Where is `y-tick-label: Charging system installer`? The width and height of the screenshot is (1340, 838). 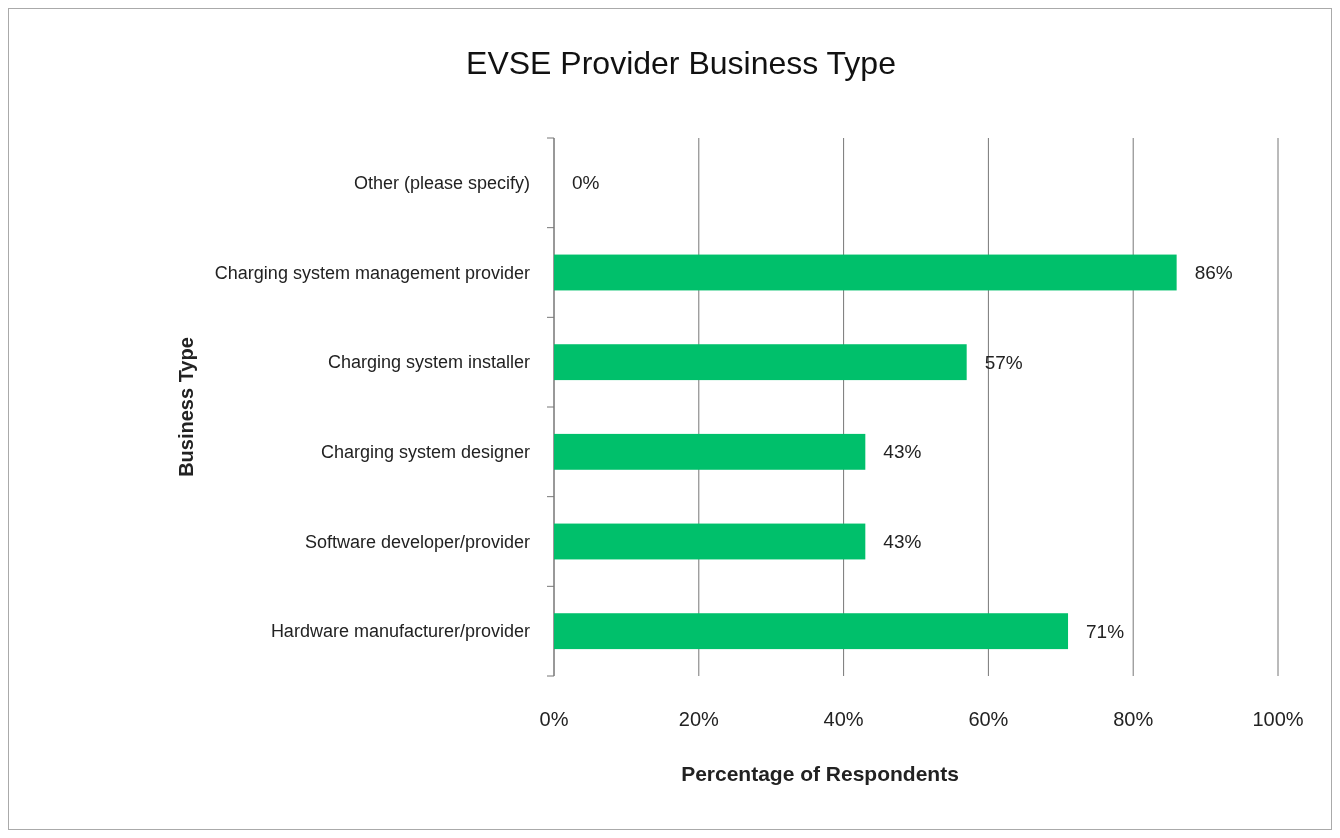 y-tick-label: Charging system installer is located at coordinates (429, 362).